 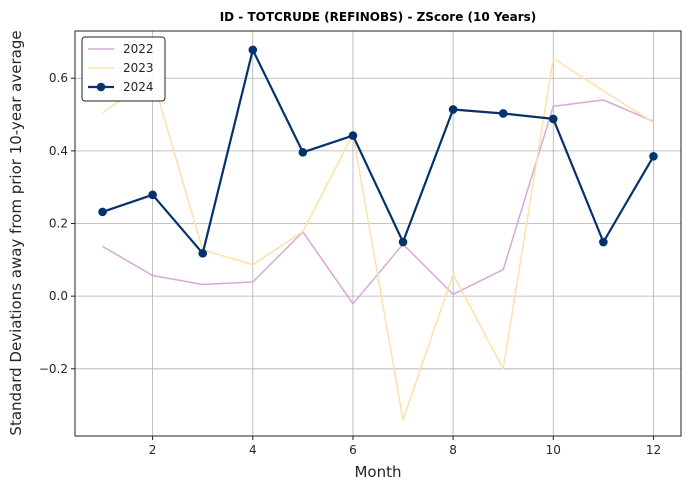 What do you see at coordinates (453, 450) in the screenshot?
I see `x-tick-label: 8` at bounding box center [453, 450].